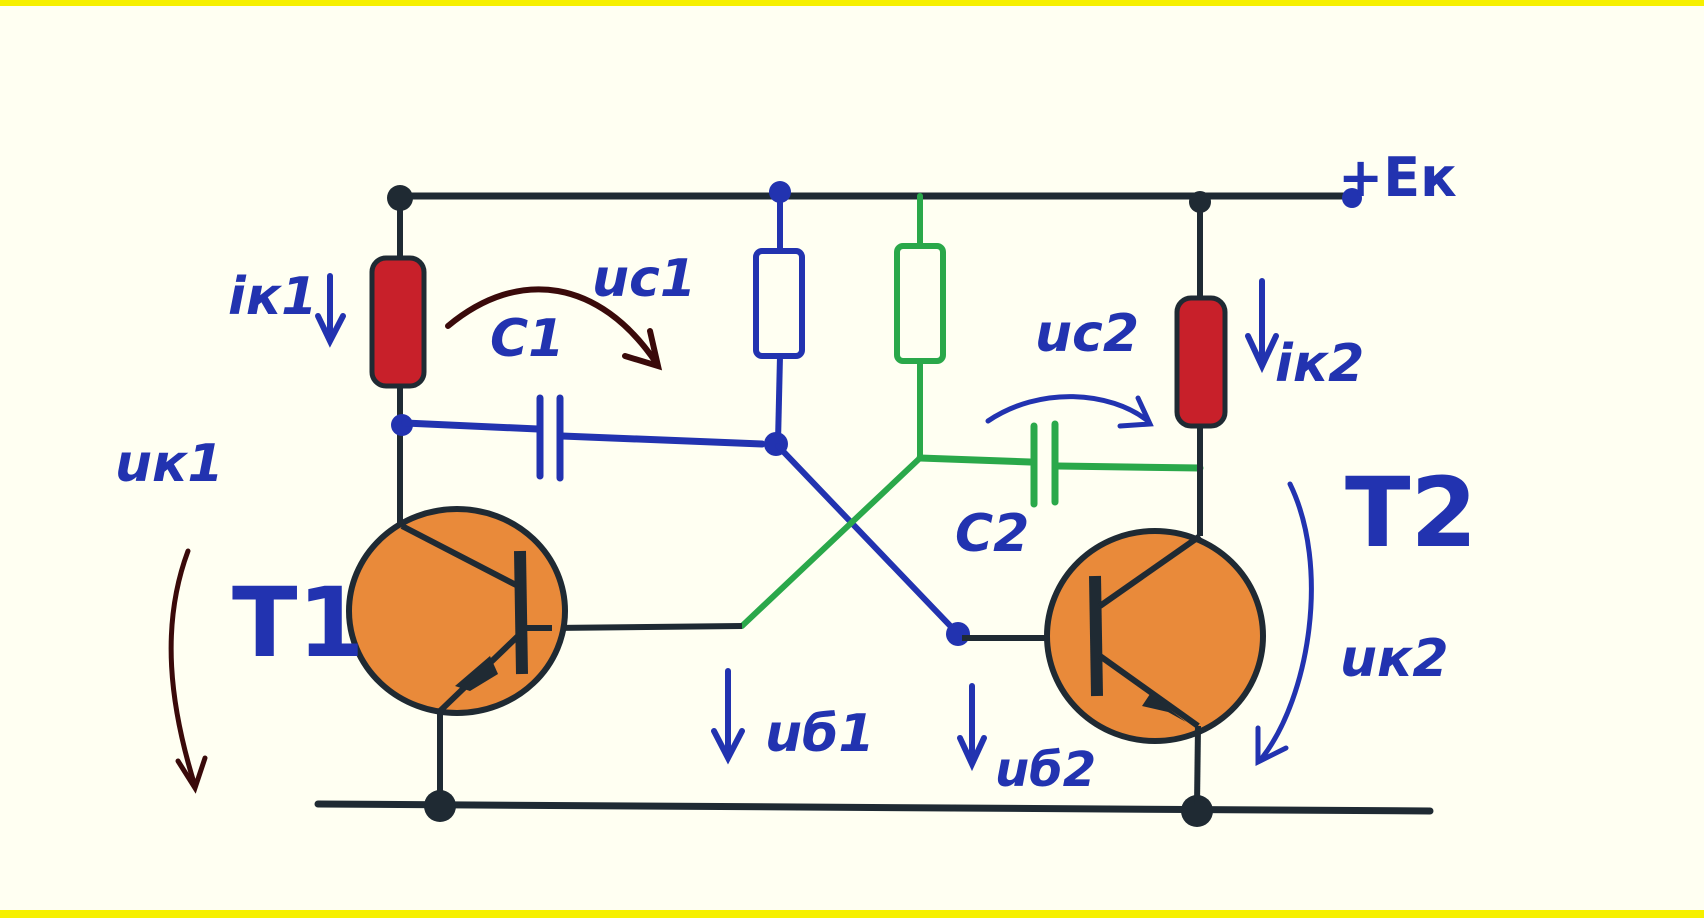  What do you see at coordinates (1045, 770) in the screenshot?
I see `label-base-voltage-2: uб2` at bounding box center [1045, 770].